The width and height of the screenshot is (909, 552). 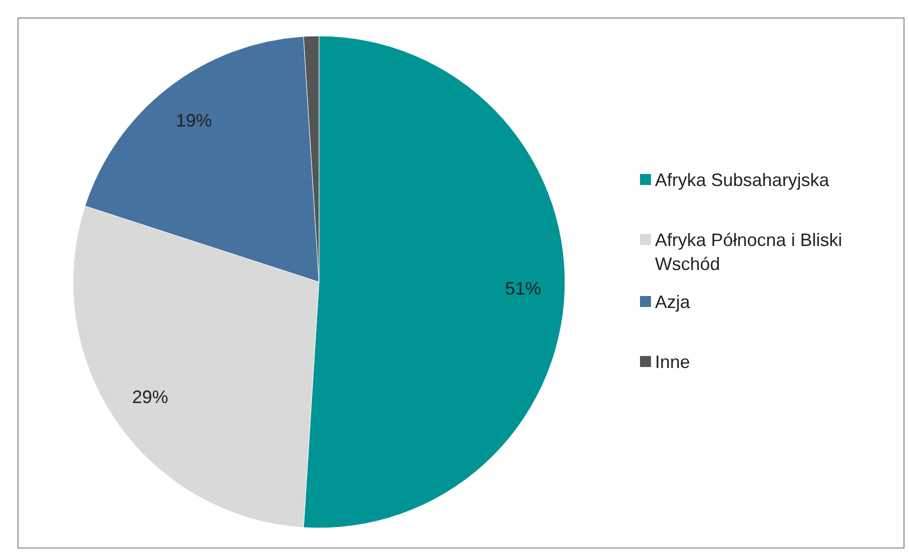 What do you see at coordinates (673, 302) in the screenshot?
I see `legend-label: Azja` at bounding box center [673, 302].